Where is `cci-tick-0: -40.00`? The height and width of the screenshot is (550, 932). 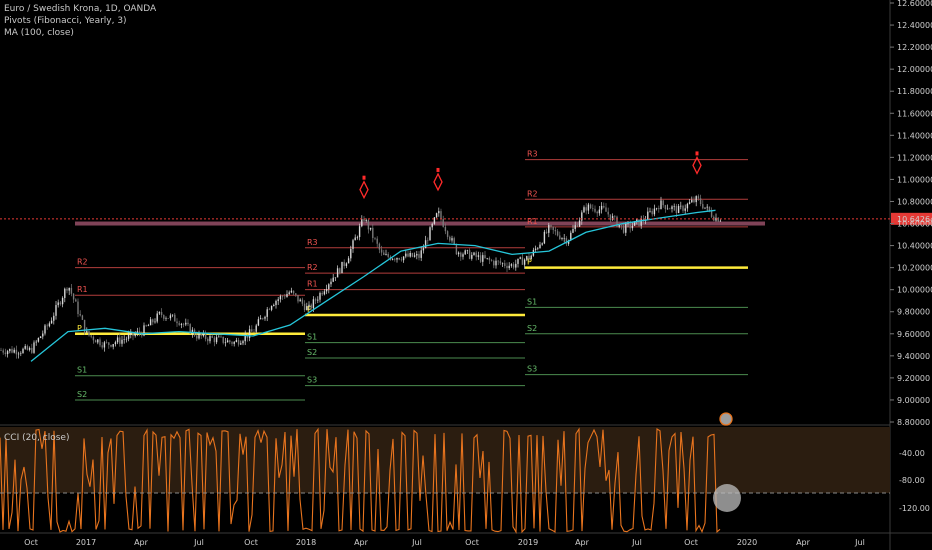
cci-tick-0: -40.00 is located at coordinates (912, 453).